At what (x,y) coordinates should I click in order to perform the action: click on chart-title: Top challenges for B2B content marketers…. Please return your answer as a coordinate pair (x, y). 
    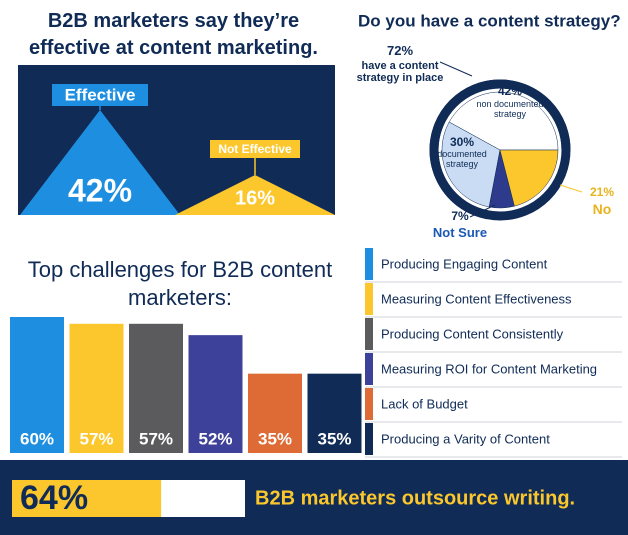
    Looking at the image, I should click on (180, 283).